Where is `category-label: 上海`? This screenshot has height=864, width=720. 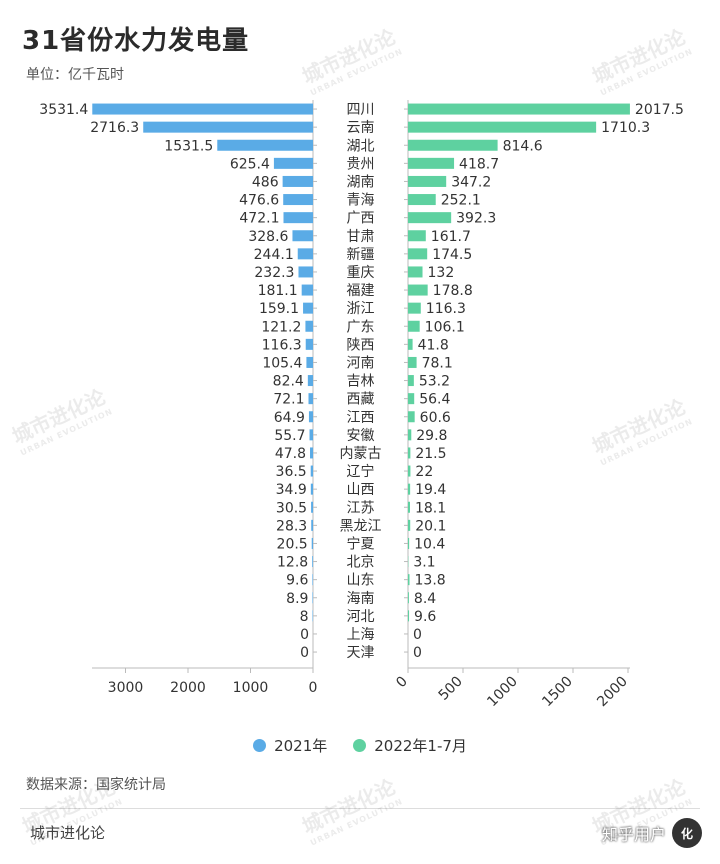 category-label: 上海 is located at coordinates (361, 635).